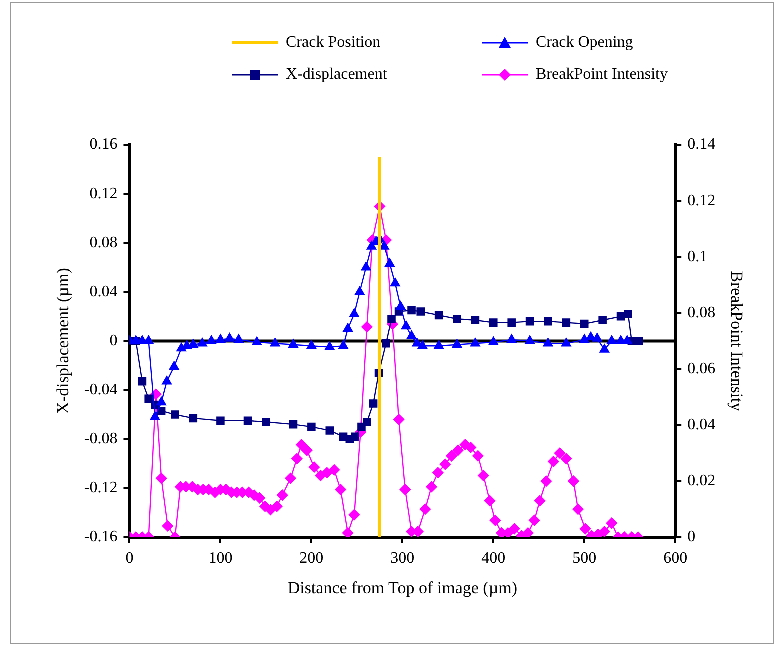 The height and width of the screenshot is (653, 781). Describe the element at coordinates (698, 257) in the screenshot. I see `y2-tick-label: 0.1` at that location.